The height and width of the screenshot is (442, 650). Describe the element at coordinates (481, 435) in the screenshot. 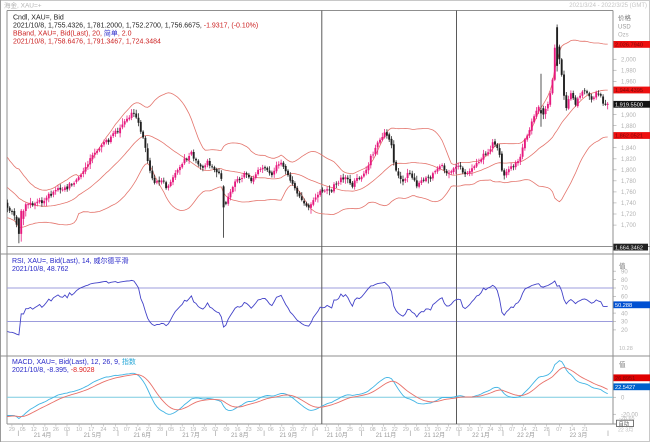

I see `svg-text: 22 1月` at that location.